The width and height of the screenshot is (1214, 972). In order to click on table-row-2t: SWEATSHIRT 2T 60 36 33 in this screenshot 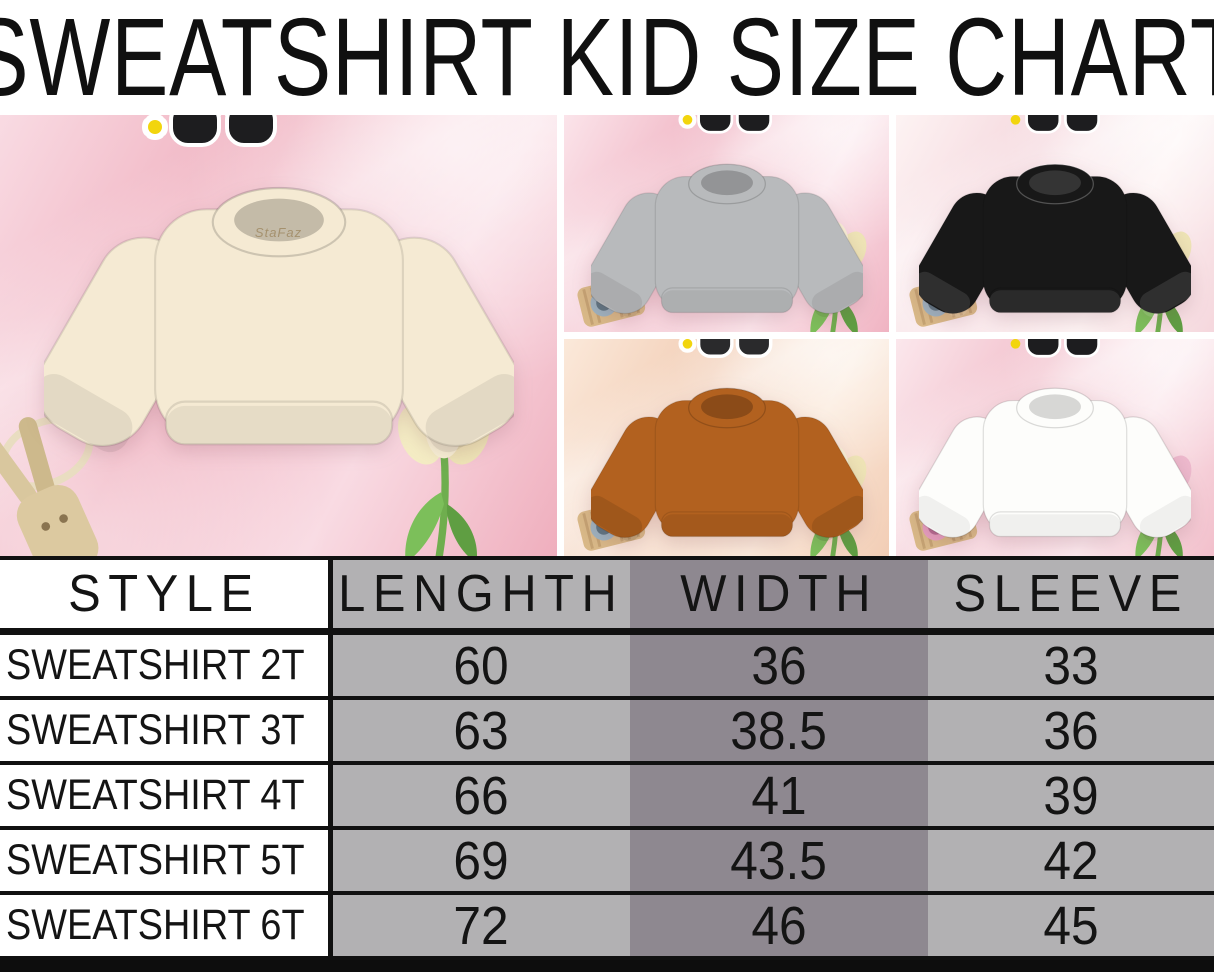, I will do `click(607, 667)`.